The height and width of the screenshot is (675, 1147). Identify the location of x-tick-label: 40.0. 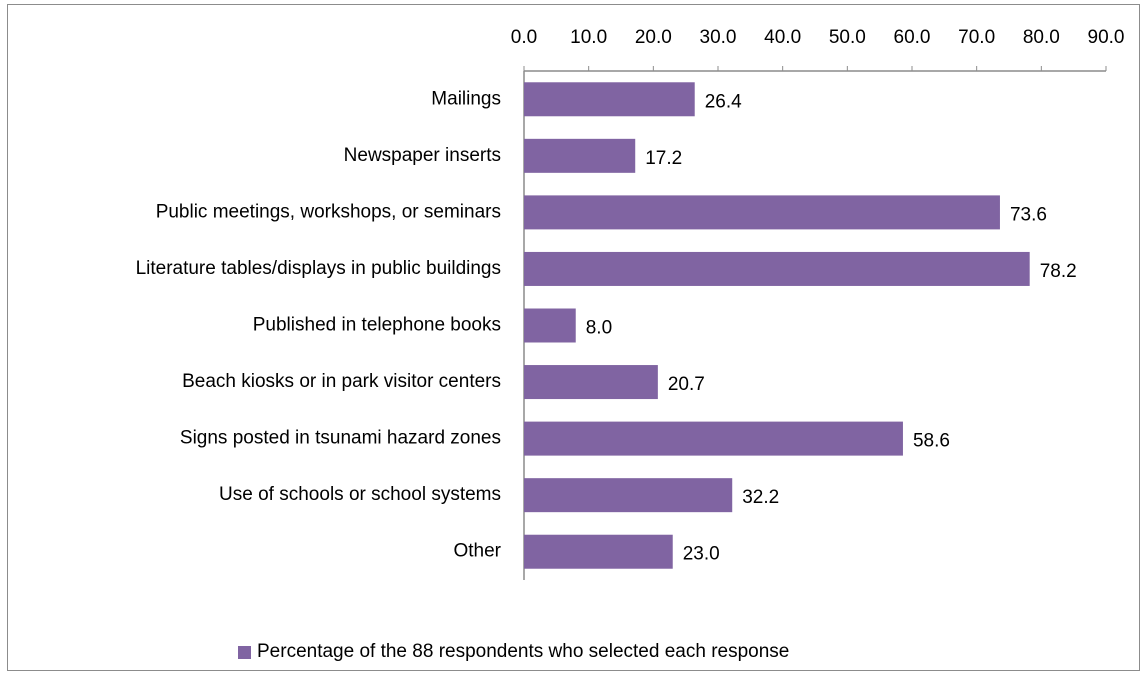
(782, 37).